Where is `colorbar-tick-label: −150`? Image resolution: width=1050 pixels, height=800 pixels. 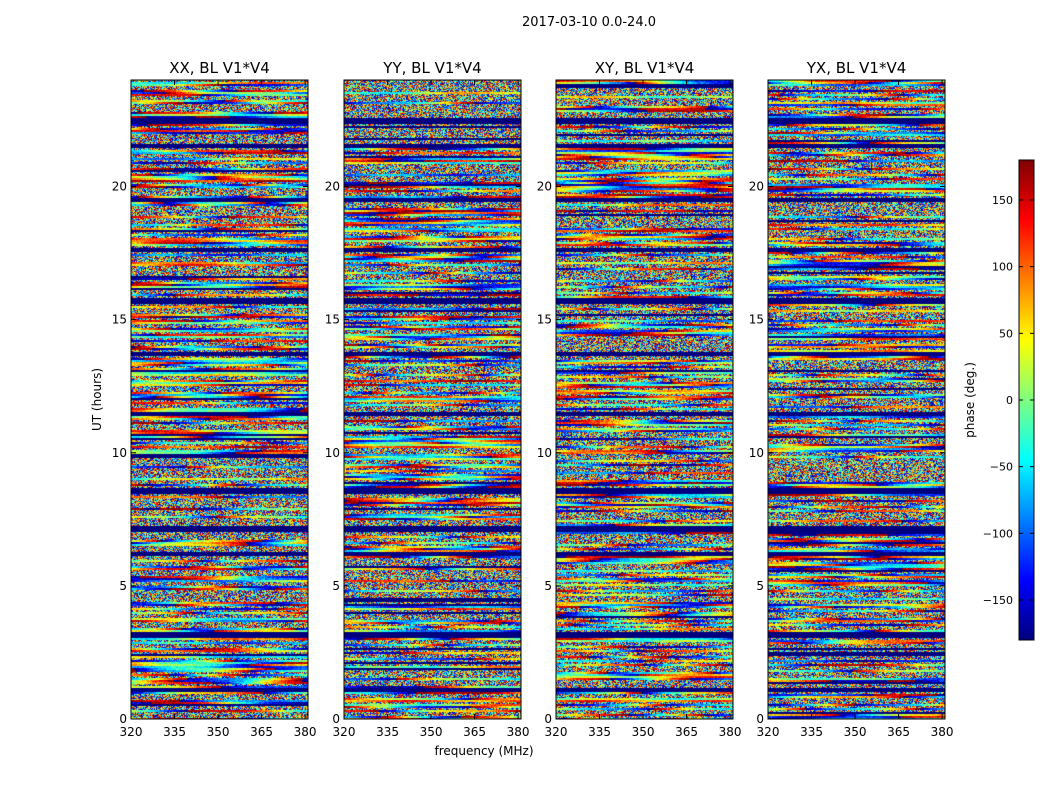
colorbar-tick-label: −150 is located at coordinates (998, 600).